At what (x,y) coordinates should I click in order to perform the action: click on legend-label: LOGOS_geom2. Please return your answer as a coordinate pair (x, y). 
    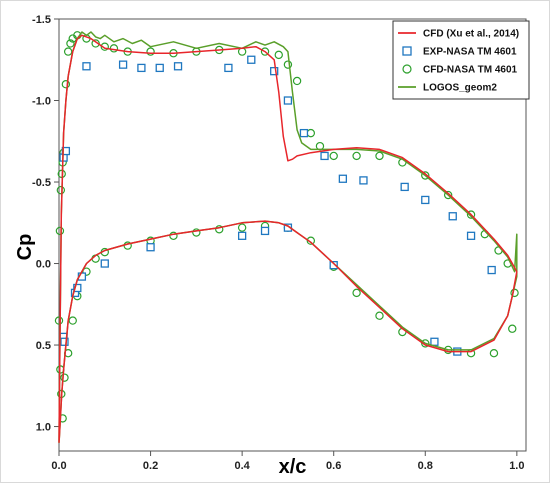
    Looking at the image, I should click on (460, 88).